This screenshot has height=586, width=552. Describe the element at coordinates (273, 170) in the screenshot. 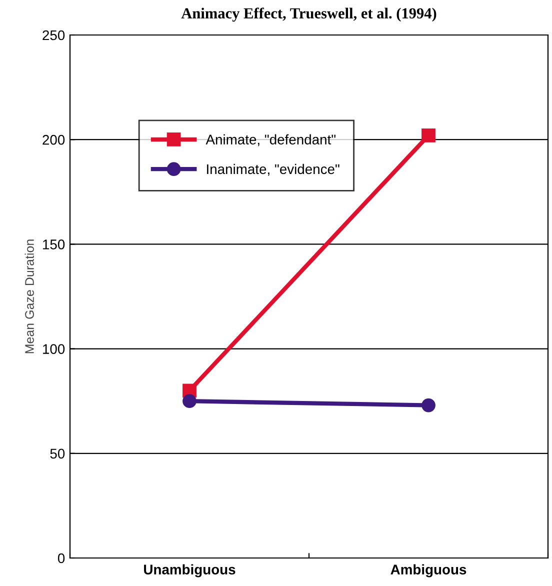

I see `legend-label: Inanimate, "evidence"` at that location.